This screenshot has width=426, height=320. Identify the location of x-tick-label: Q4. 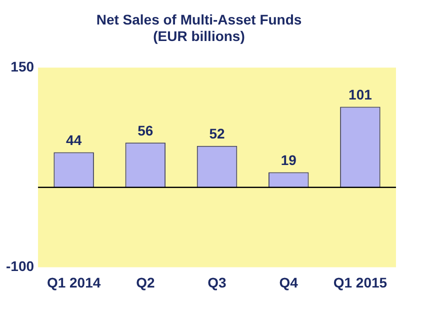
(288, 282).